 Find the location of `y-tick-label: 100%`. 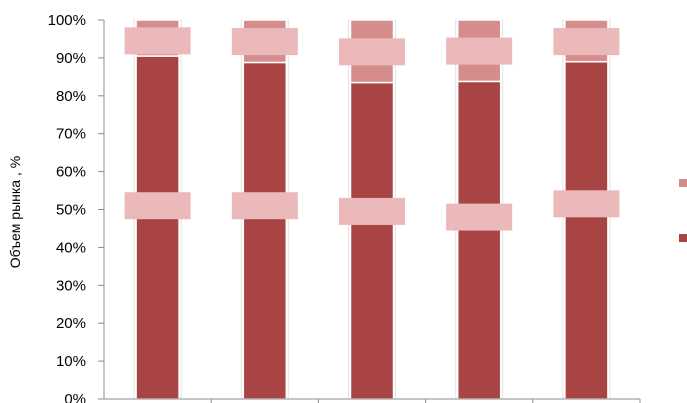

y-tick-label: 100% is located at coordinates (67, 20).